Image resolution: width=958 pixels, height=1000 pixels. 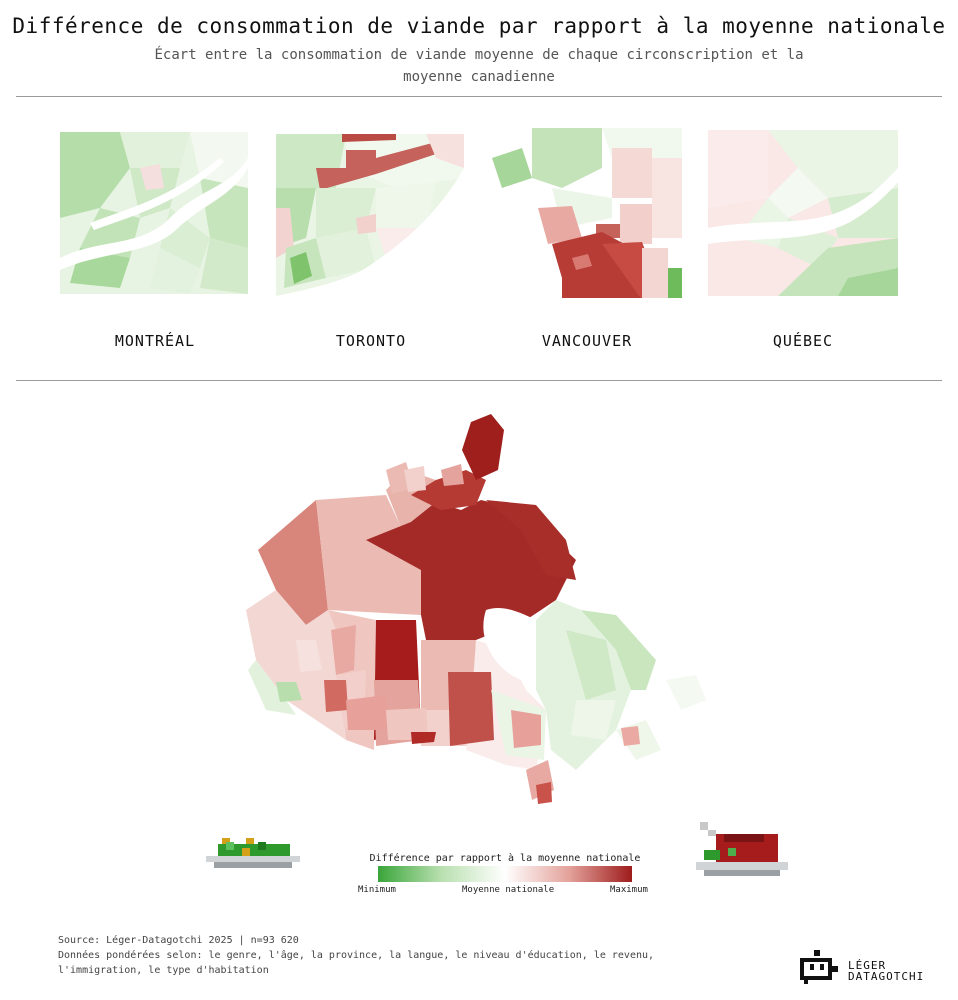 I want to click on legend-min-label: Minimum, so click(x=377, y=890).